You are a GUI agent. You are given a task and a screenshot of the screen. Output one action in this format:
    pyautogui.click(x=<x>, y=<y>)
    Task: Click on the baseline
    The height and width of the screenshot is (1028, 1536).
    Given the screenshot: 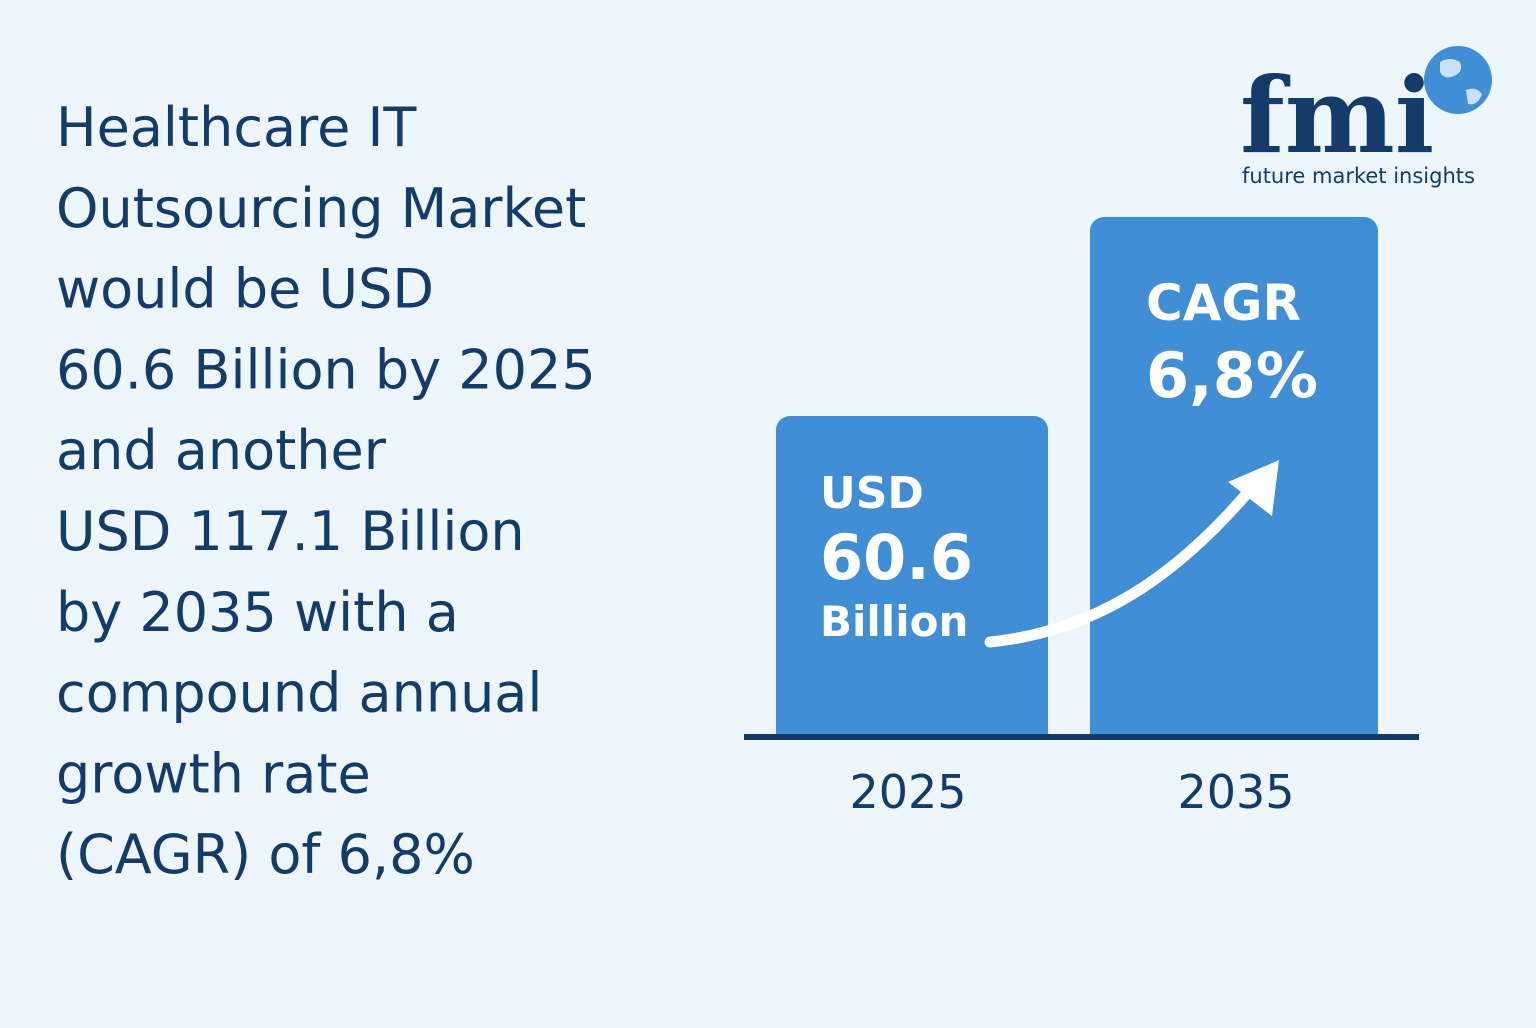 What is the action you would take?
    pyautogui.click(x=1081, y=737)
    